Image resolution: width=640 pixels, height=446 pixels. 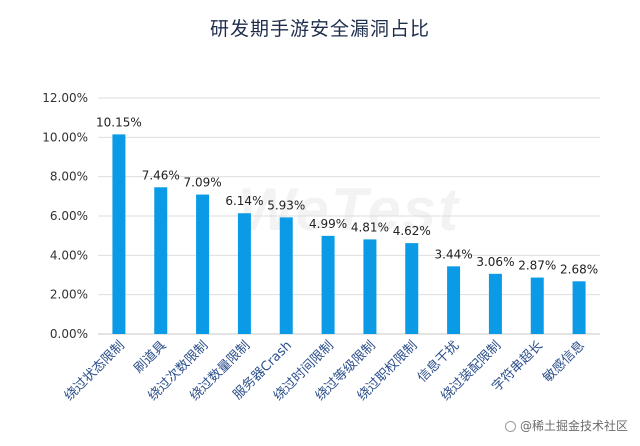 I want to click on y-tick-label: 12.00%, so click(x=65, y=98).